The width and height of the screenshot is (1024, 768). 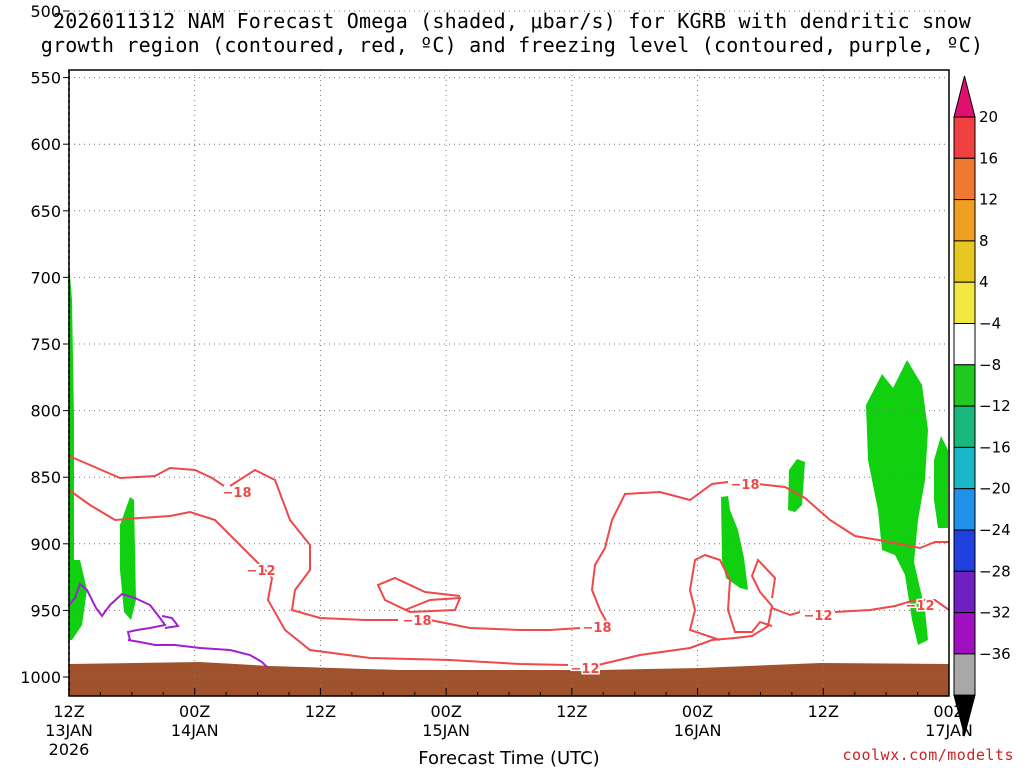 I want to click on omega-region-17jan-main, so click(x=897, y=502).